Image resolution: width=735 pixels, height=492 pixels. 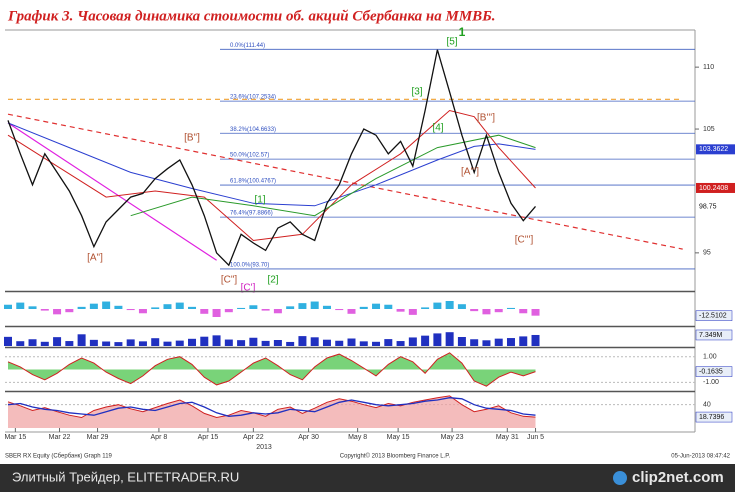 I want to click on wave-label: [A"], so click(x=95, y=258).